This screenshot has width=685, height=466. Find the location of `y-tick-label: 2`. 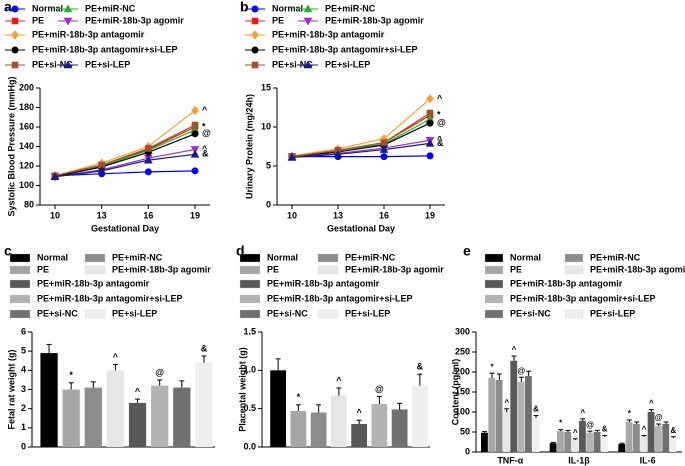

y-tick-label: 2 is located at coordinates (23, 408).